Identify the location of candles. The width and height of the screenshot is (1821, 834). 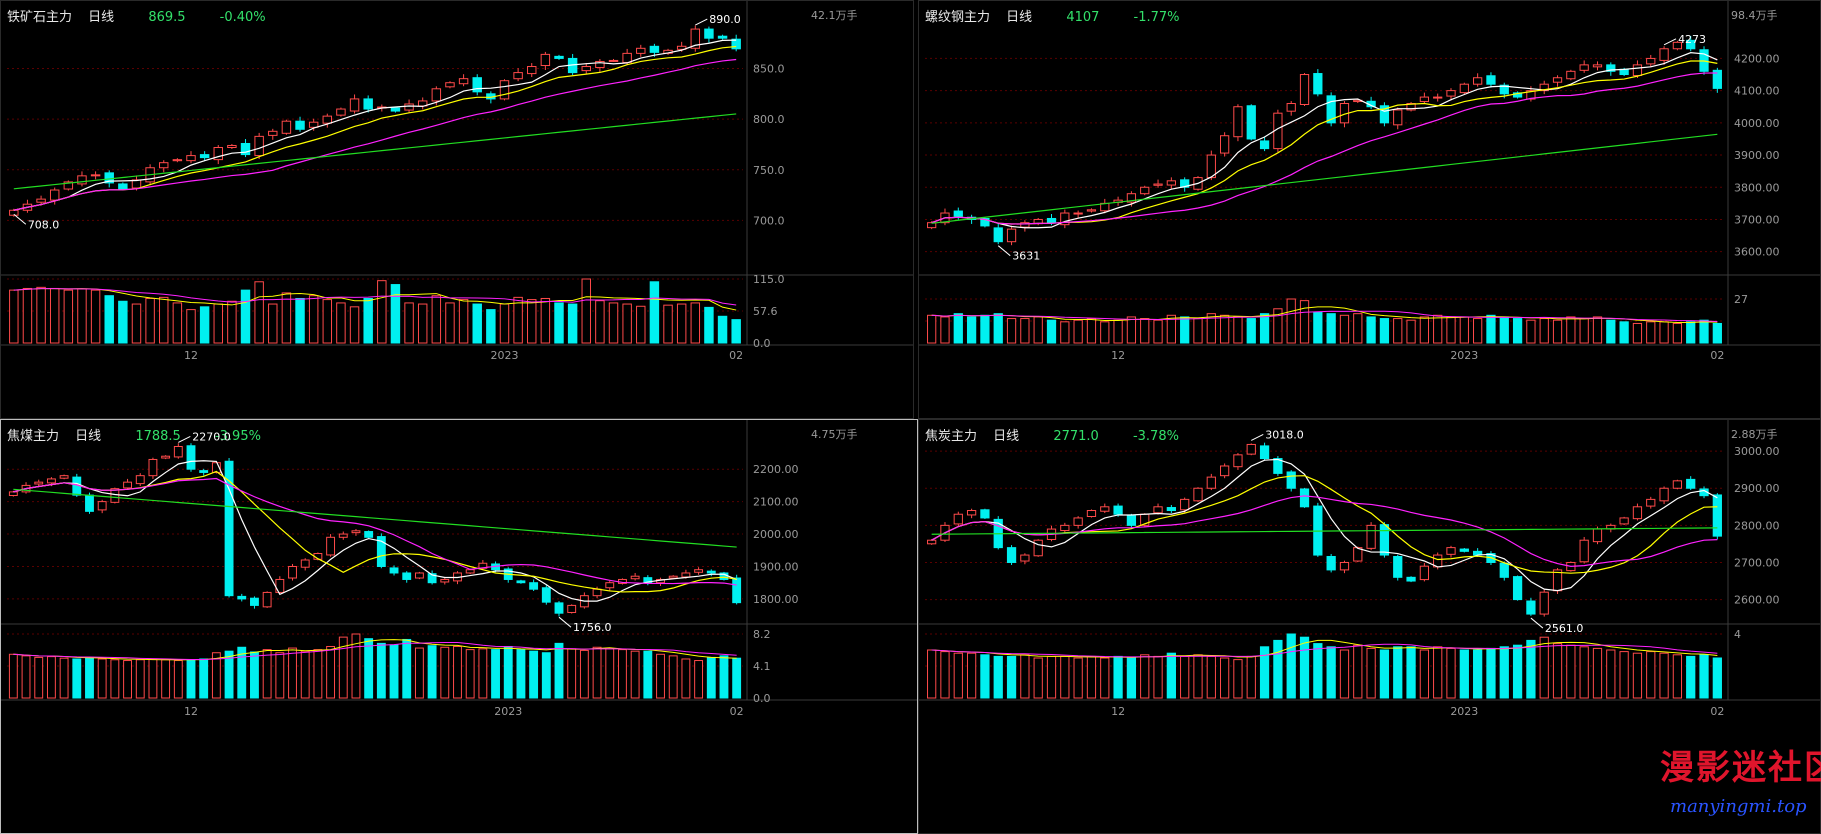
(1324, 570).